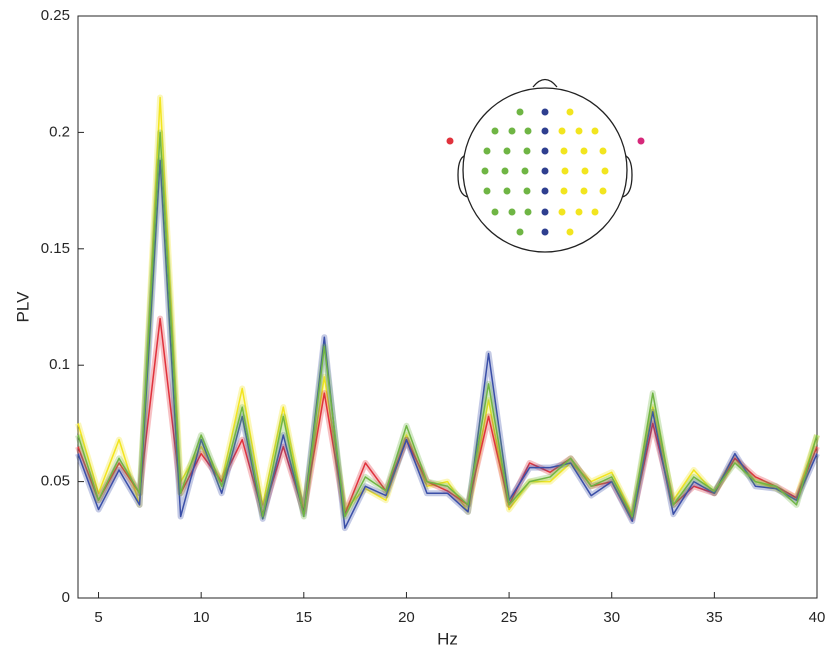 Image resolution: width=827 pixels, height=651 pixels. Describe the element at coordinates (545, 165) in the screenshot. I see `head-topography` at that location.